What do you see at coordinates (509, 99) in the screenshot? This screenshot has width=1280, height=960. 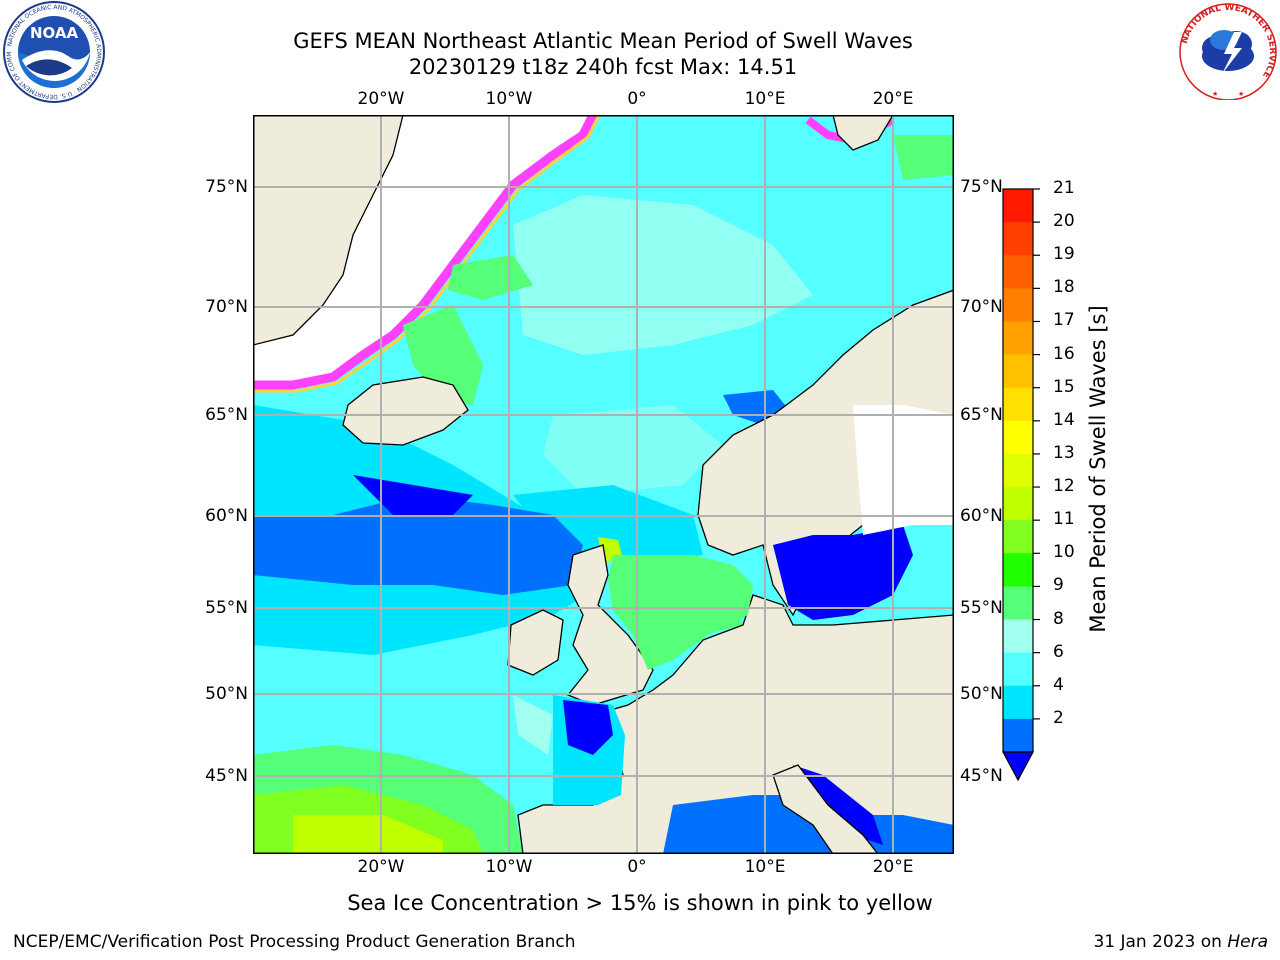 I see `lon-label-top: 10°W` at bounding box center [509, 99].